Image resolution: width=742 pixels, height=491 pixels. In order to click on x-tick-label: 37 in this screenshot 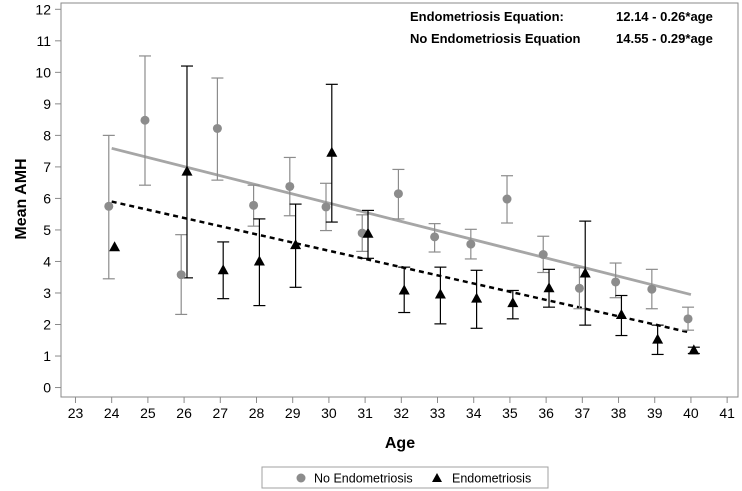, I will do `click(583, 413)`.